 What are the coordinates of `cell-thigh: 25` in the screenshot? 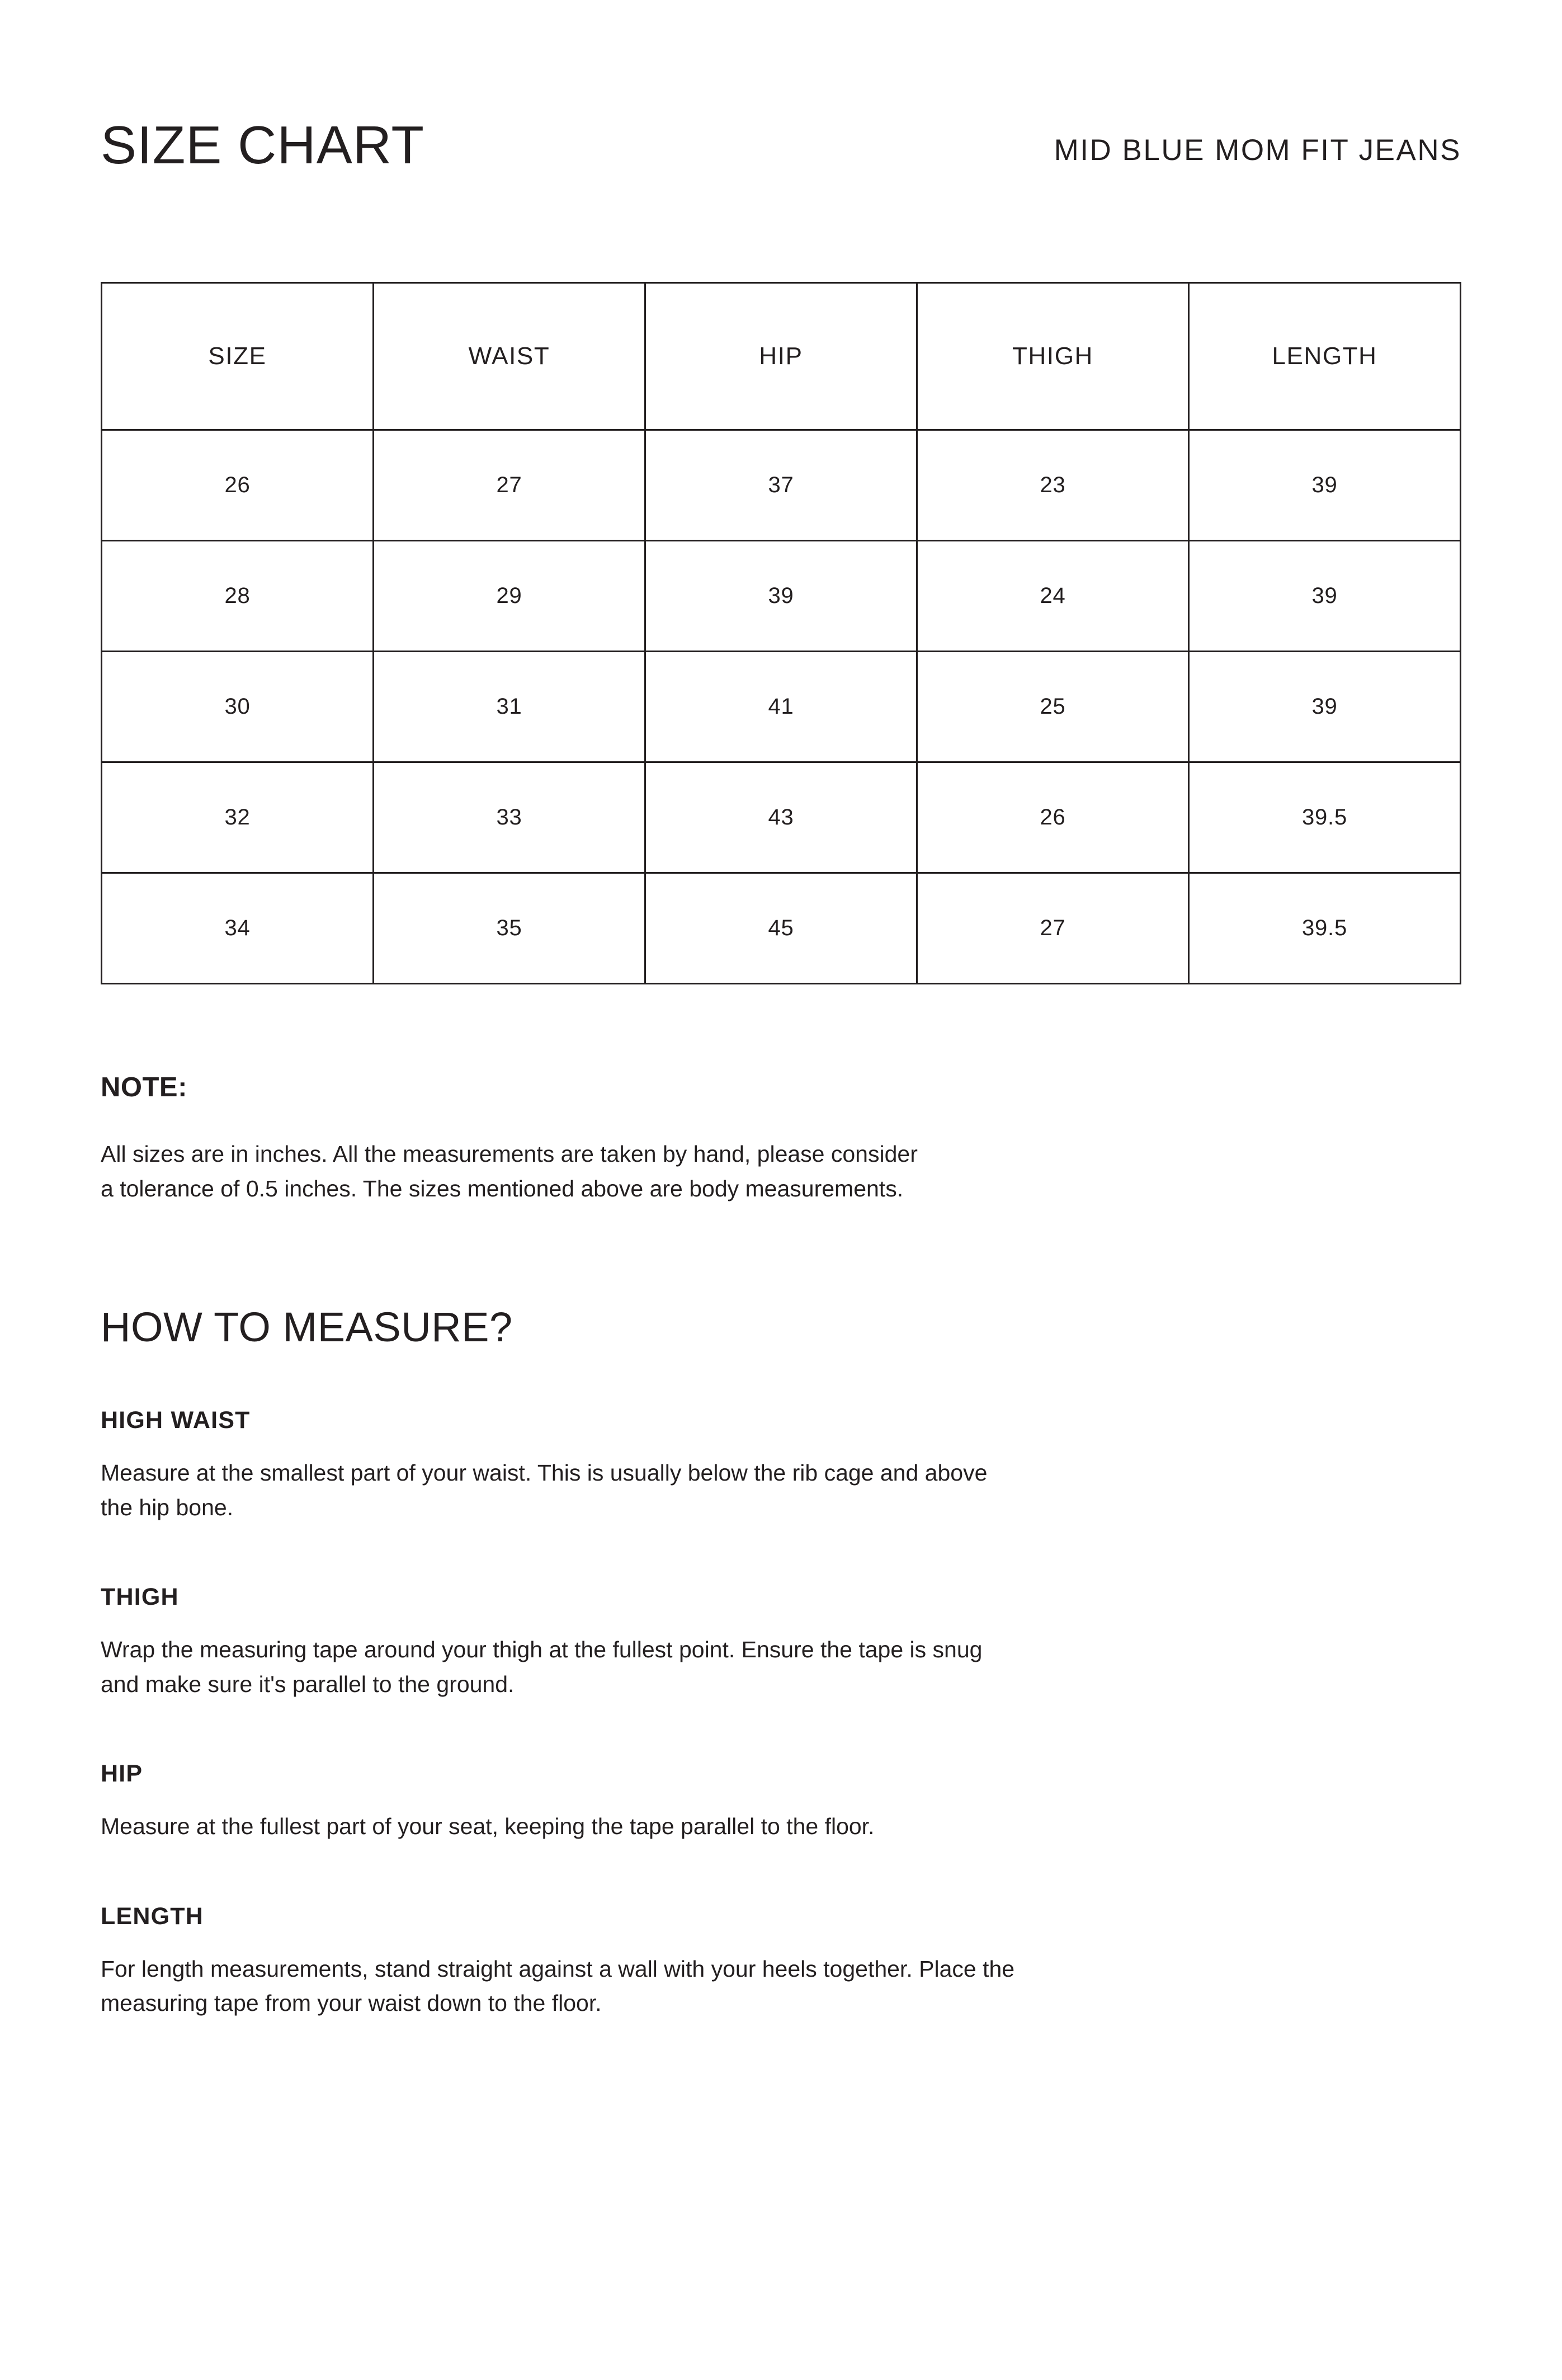 It's located at (1053, 707).